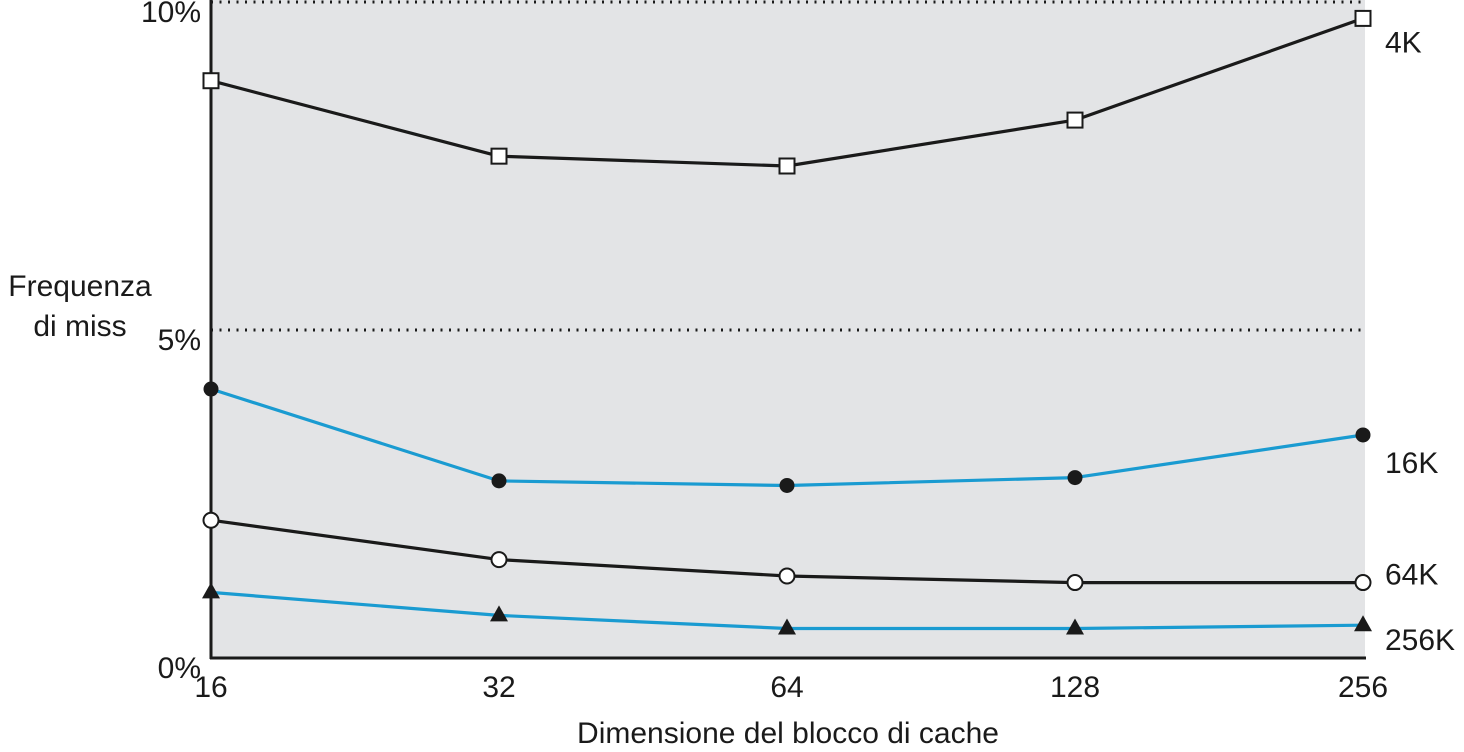 This screenshot has height=752, width=1464. I want to click on series-label-256K: 256K, so click(1420, 640).